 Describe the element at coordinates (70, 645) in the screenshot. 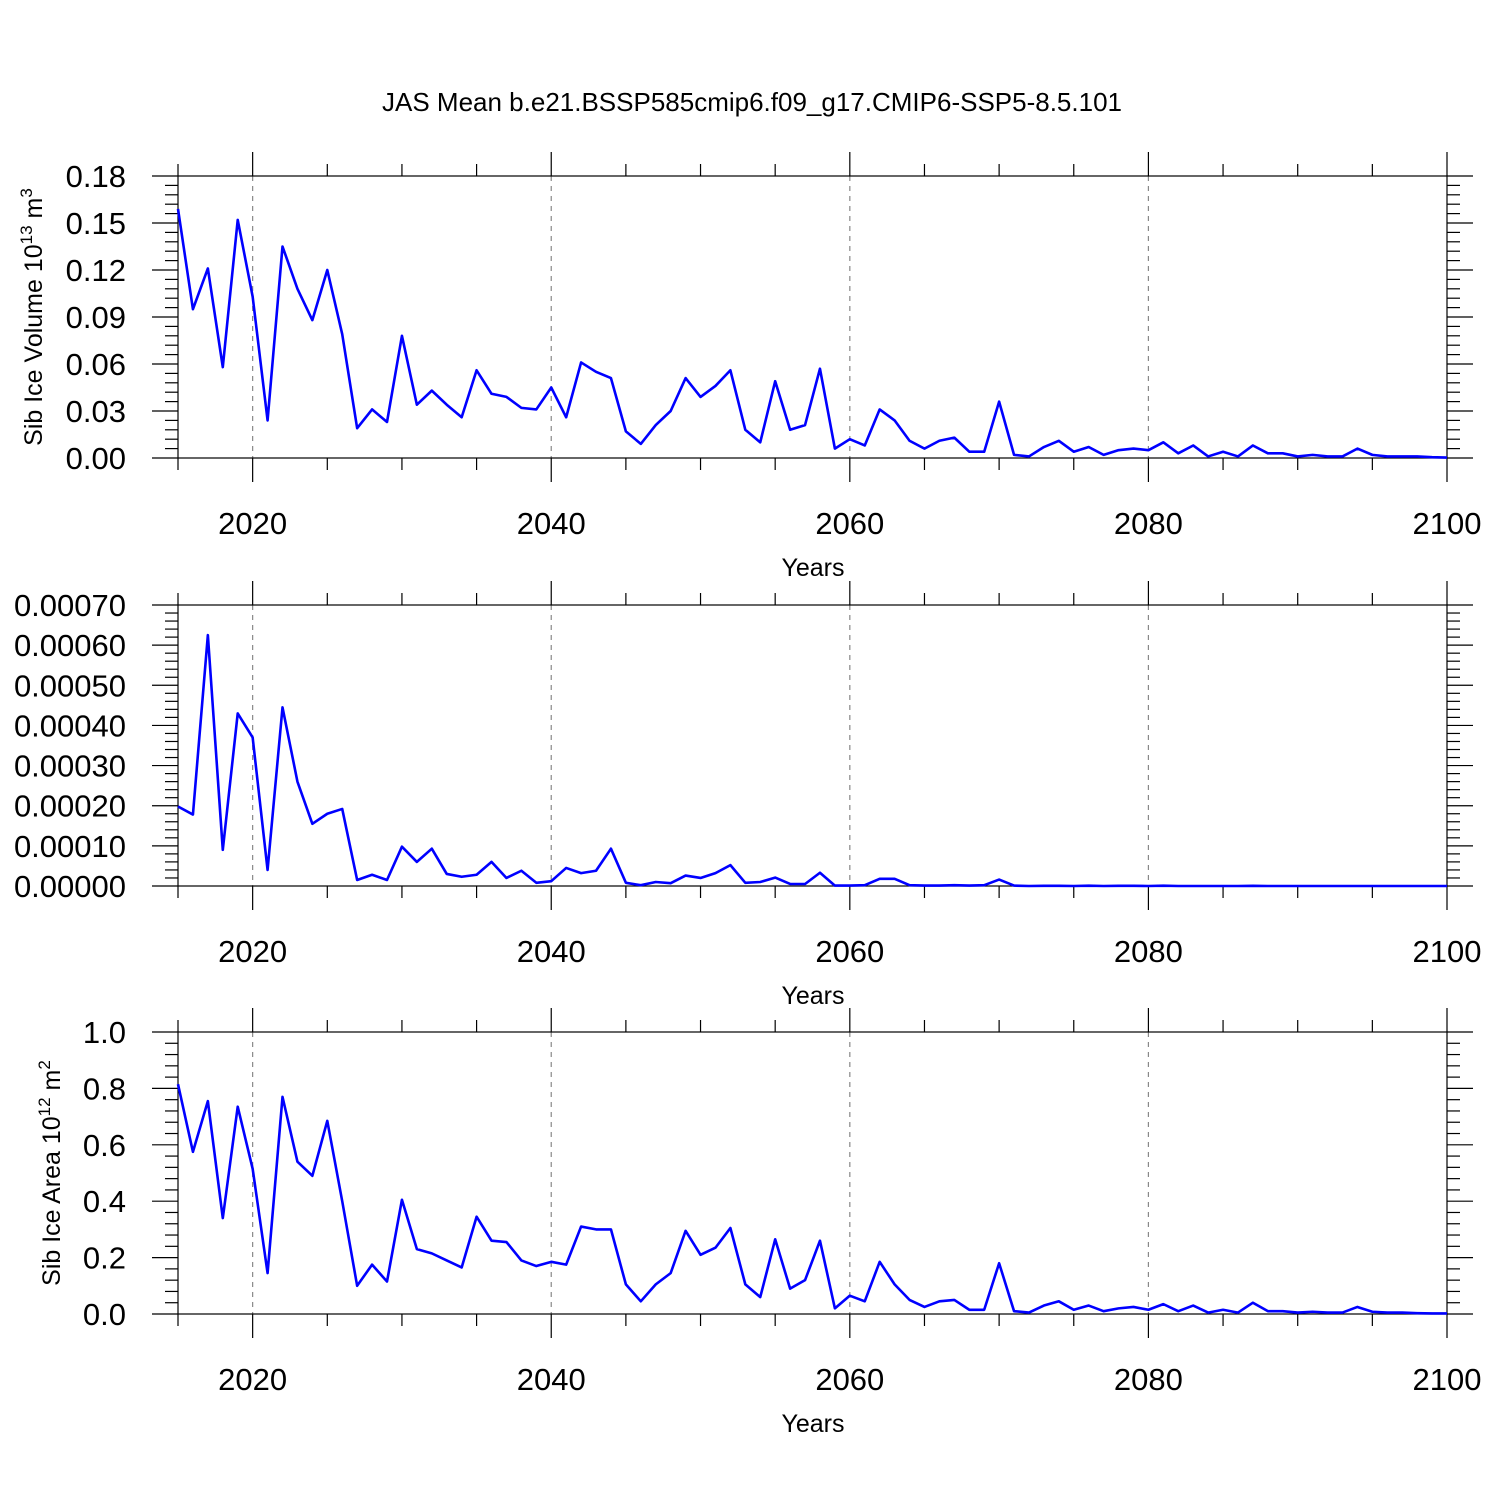

I see `y-tick-label: 0.00060` at that location.